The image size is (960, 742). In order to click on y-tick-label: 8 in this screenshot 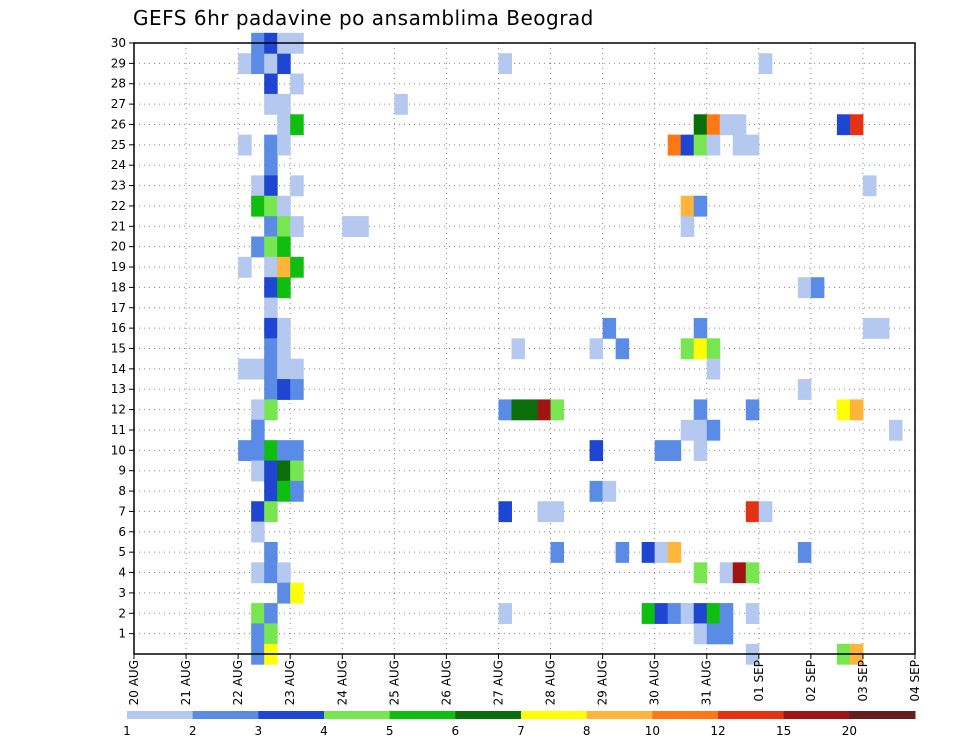, I will do `click(122, 491)`.